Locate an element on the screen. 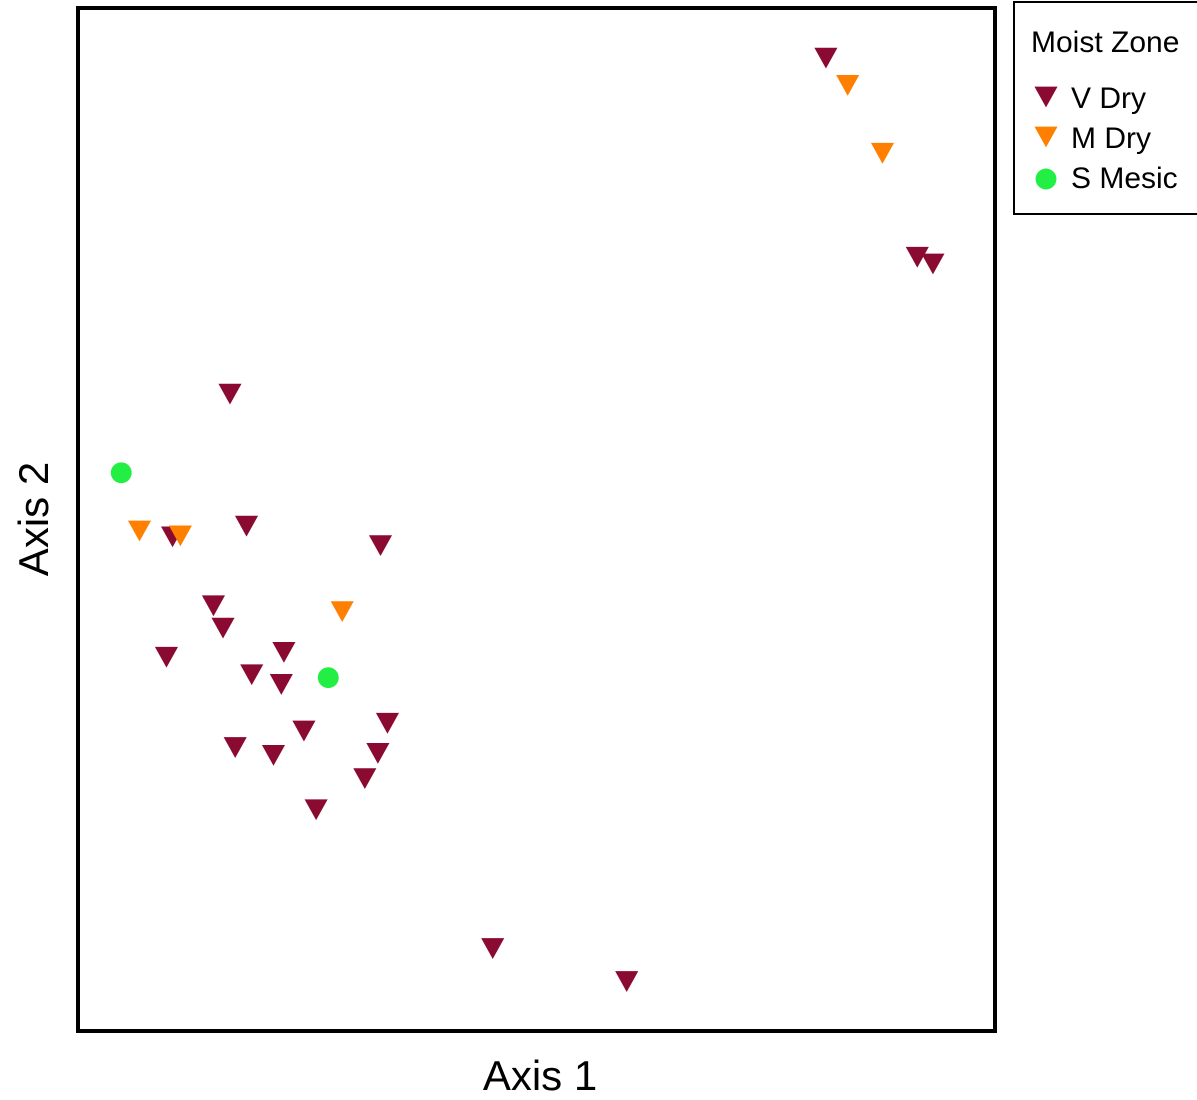  legend-title: Moist Zone is located at coordinates (1105, 42).